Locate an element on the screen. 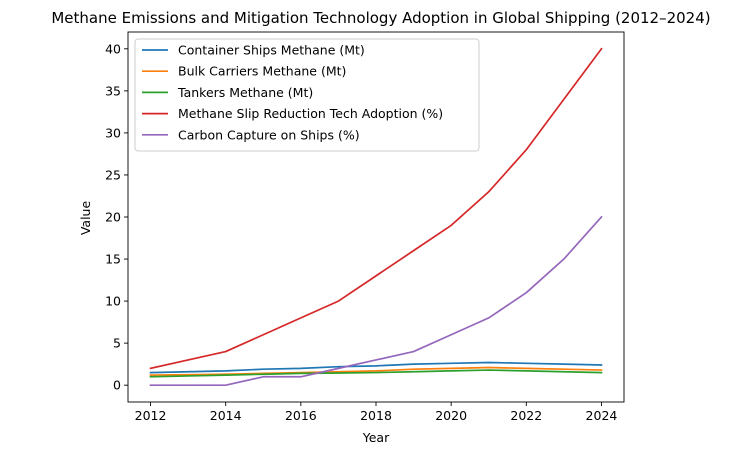 This screenshot has width=749, height=455. y-tick-label: 10 is located at coordinates (113, 301).